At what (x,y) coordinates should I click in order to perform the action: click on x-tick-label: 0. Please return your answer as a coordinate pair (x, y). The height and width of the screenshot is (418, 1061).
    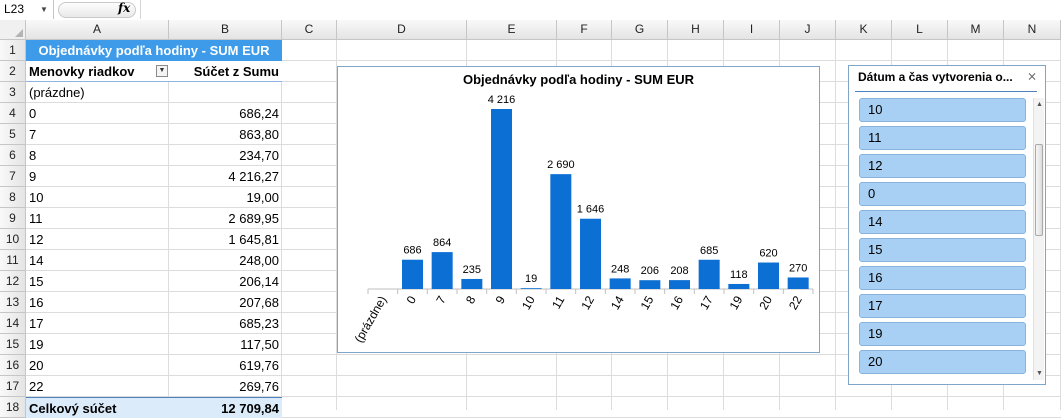
    Looking at the image, I should click on (412, 299).